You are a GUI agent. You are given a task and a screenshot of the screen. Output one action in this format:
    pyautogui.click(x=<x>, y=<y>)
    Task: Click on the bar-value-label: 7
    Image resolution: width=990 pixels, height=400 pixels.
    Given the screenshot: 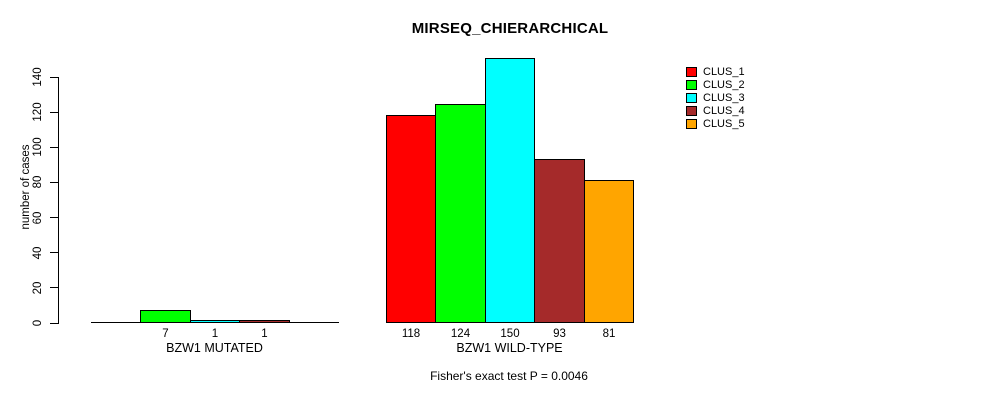 What is the action you would take?
    pyautogui.click(x=165, y=334)
    